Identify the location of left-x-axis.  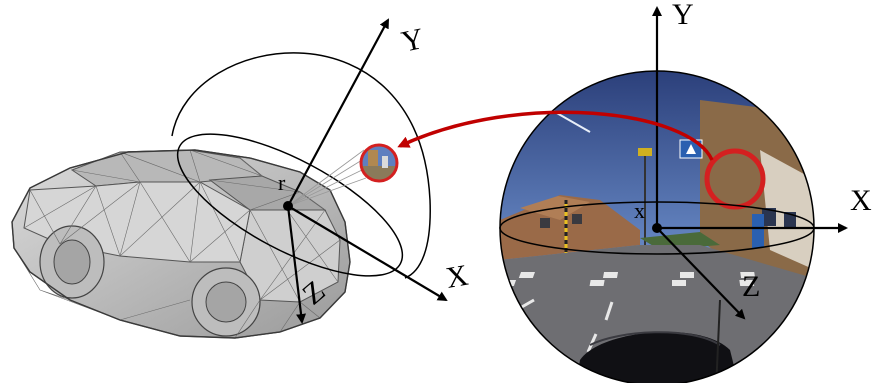
(367, 253).